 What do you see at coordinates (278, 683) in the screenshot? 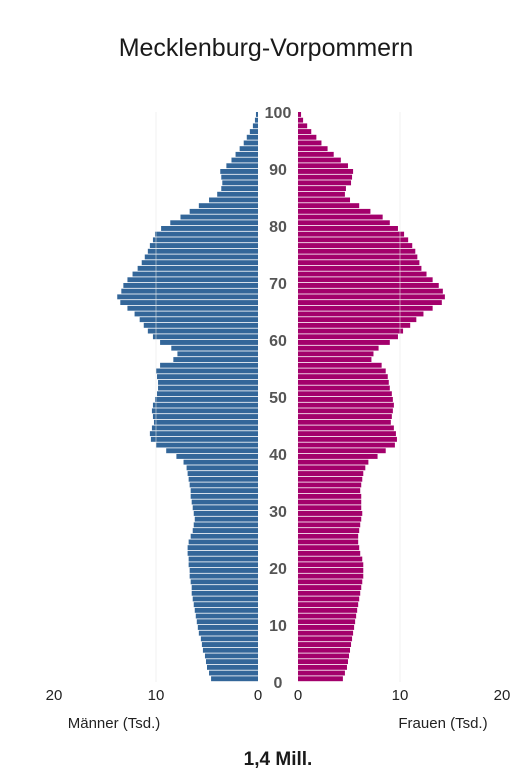
I see `age-tick-label: 0` at bounding box center [278, 683].